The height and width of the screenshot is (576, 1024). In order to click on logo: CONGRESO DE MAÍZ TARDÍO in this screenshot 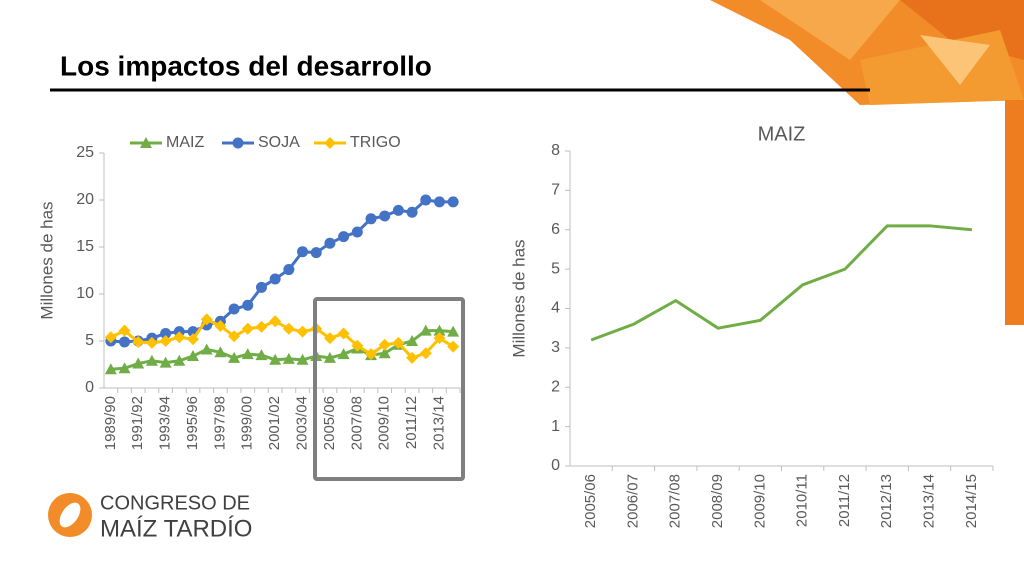, I will do `click(150, 517)`.